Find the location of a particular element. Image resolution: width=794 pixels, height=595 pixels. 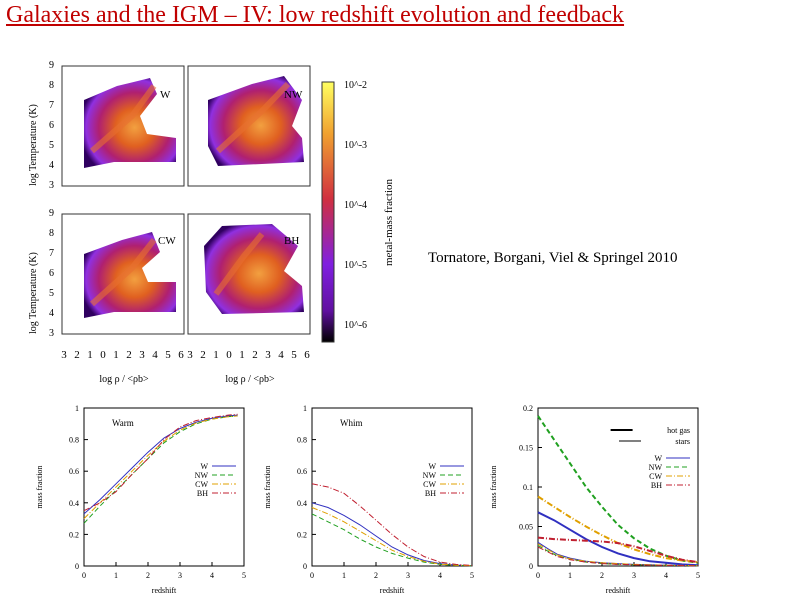

ytick-label: 0.2 is located at coordinates (302, 534).